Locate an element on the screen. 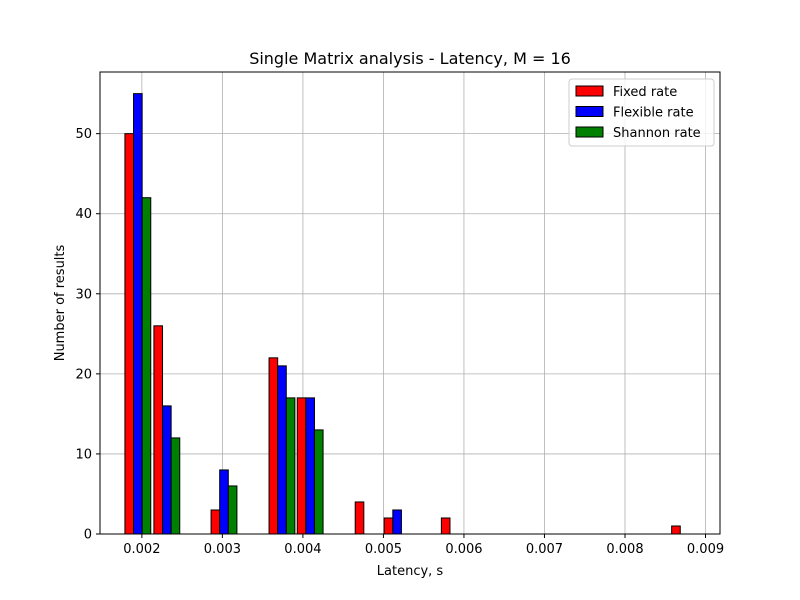 The width and height of the screenshot is (800, 600). legend: Fixed rate Flexible rate Shannon rate is located at coordinates (641, 112).